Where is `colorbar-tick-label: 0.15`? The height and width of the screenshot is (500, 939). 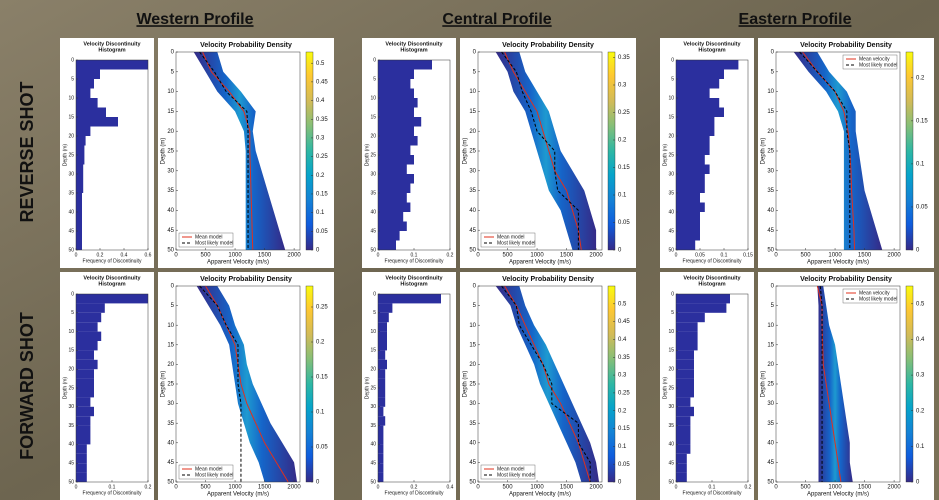 colorbar-tick-label: 0.15 is located at coordinates (624, 168).